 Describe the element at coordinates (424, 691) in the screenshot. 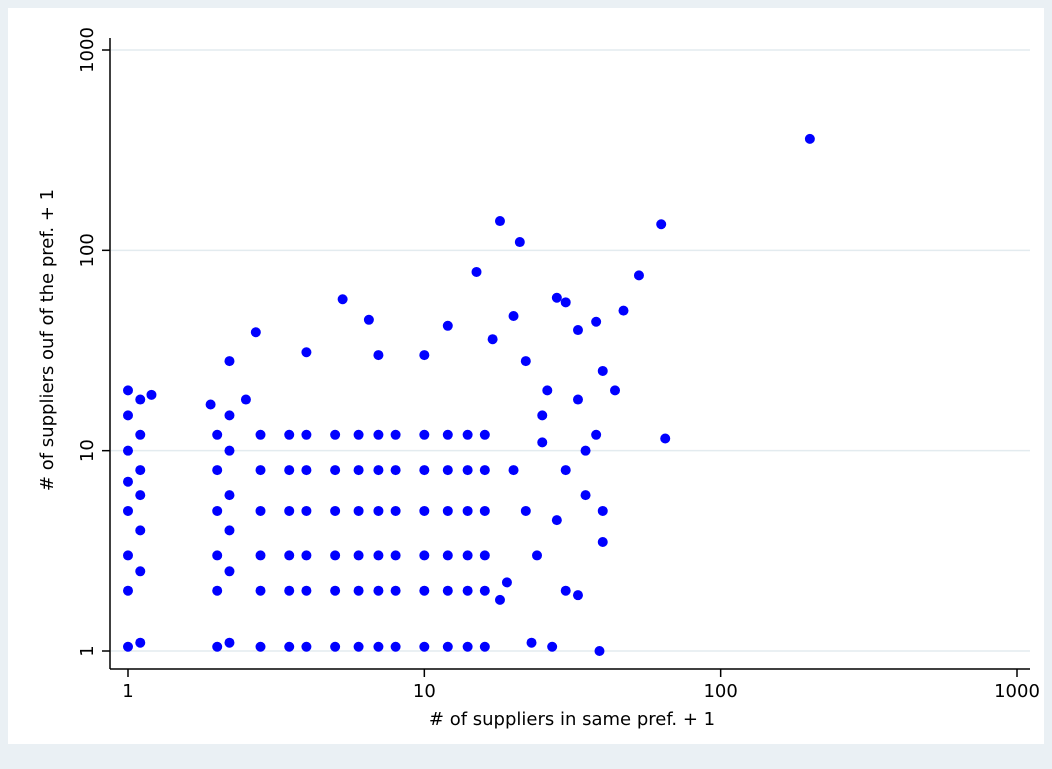

I see `x-tick-label: 10` at that location.